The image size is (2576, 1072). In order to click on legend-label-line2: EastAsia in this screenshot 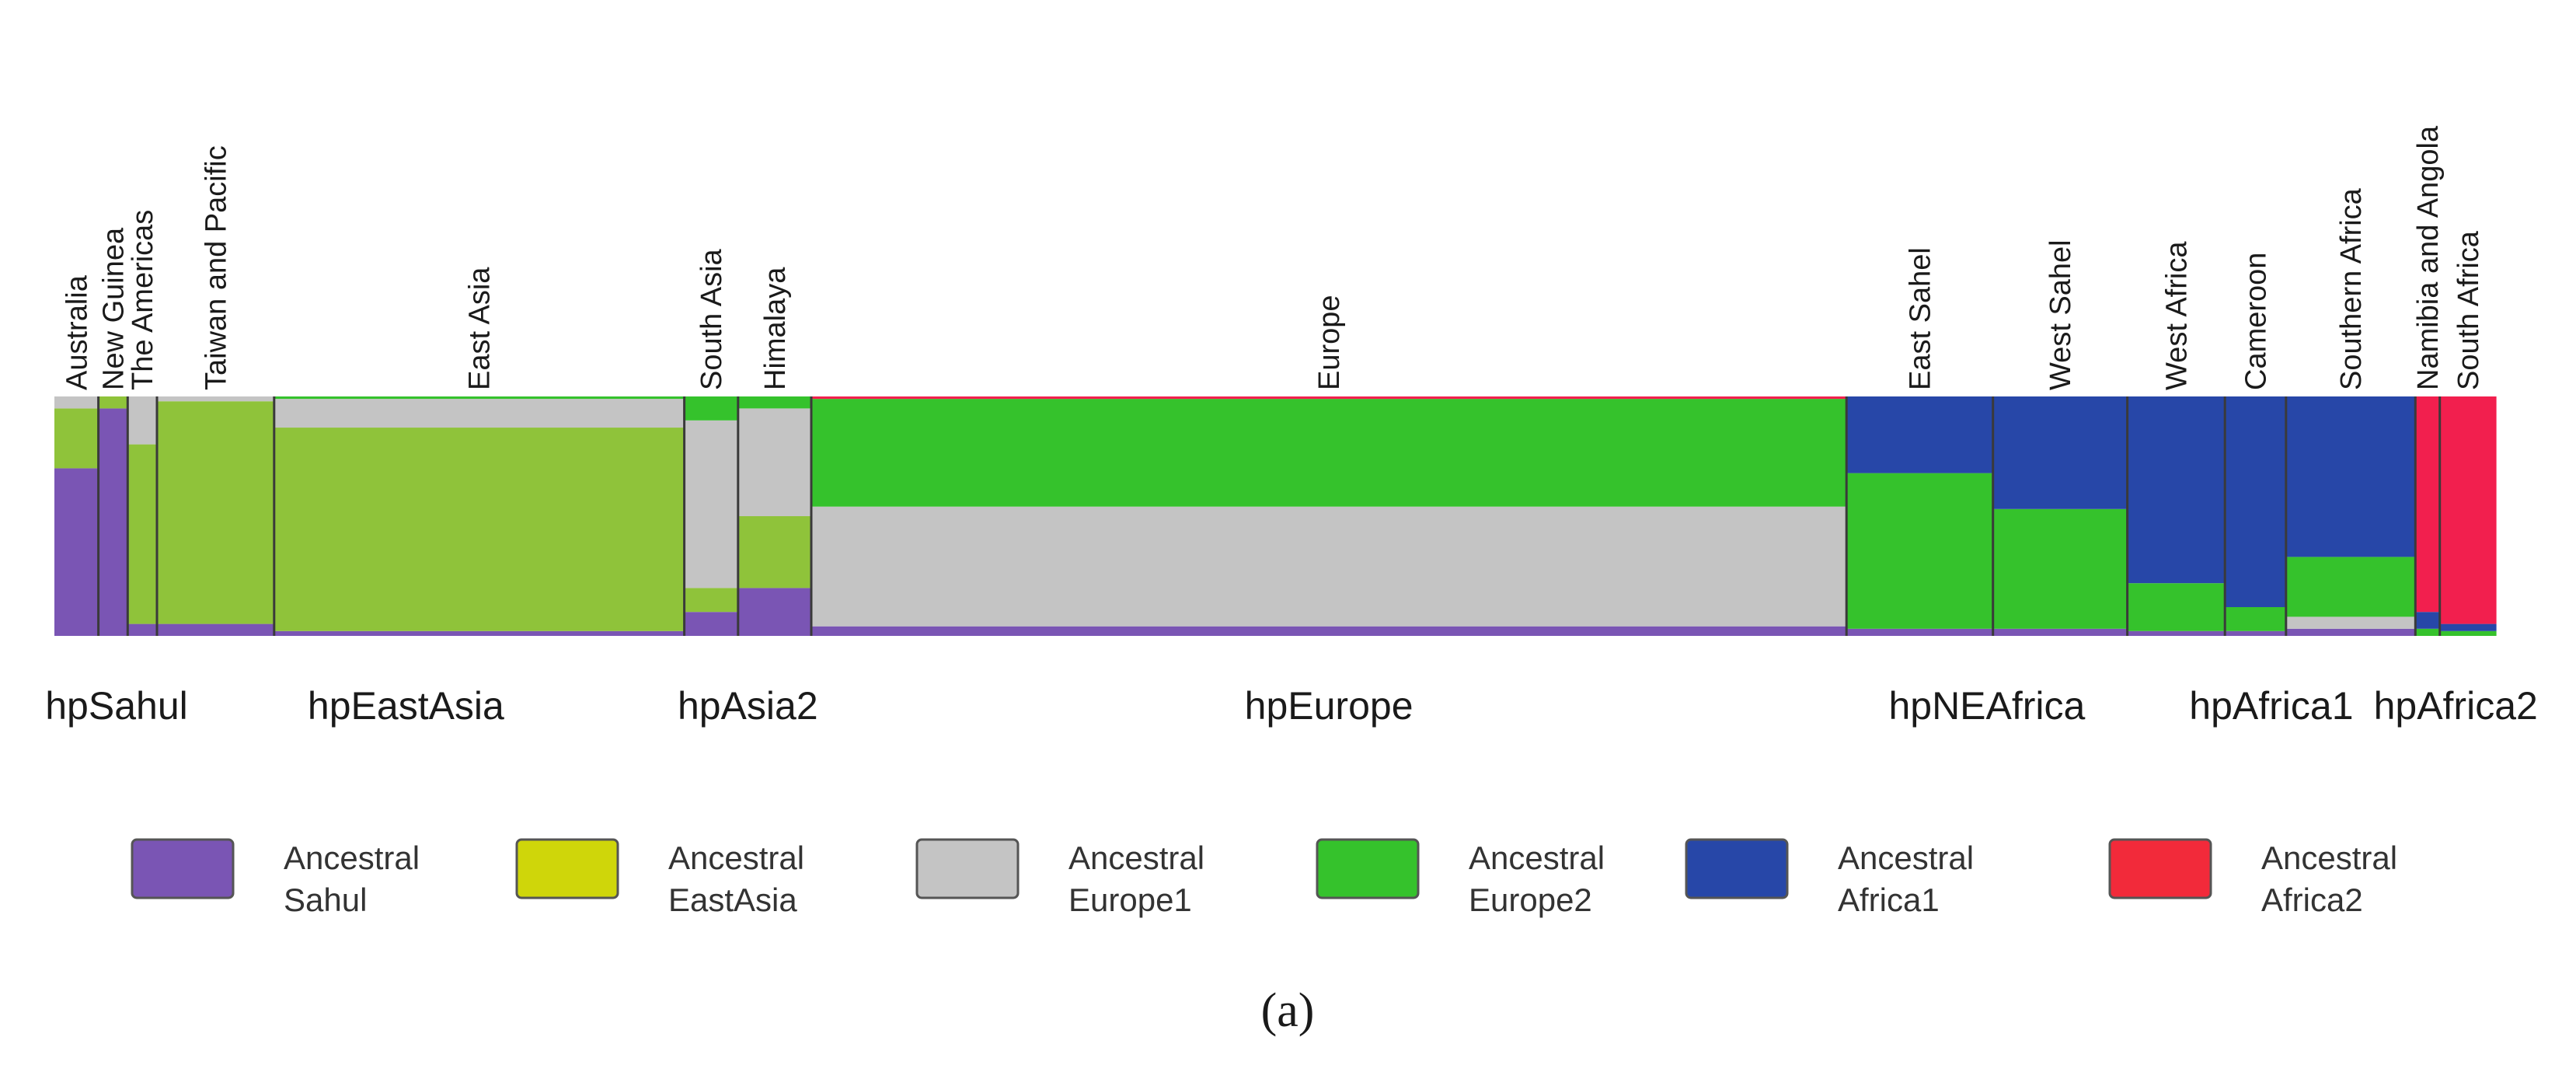, I will do `click(732, 900)`.